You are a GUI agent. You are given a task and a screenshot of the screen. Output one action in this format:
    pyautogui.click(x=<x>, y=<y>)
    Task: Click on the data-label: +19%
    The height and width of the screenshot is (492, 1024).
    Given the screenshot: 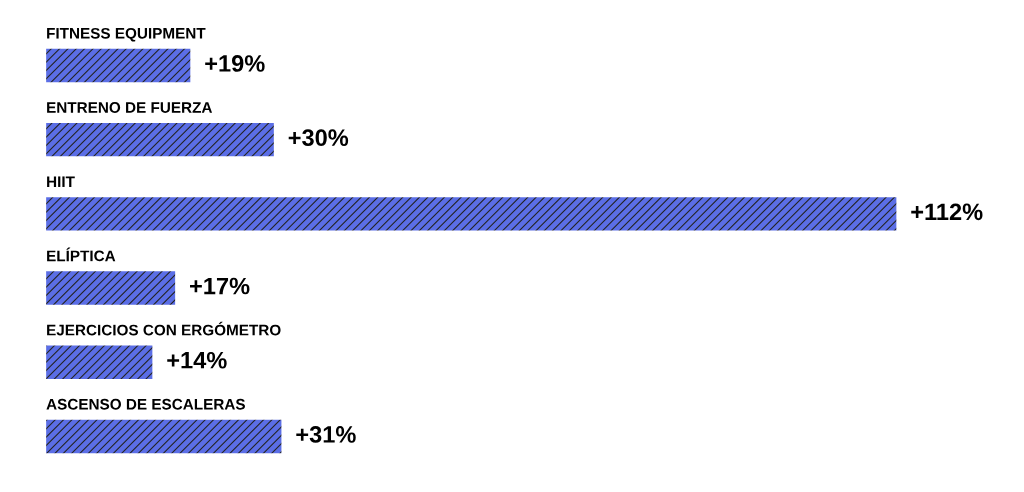 What is the action you would take?
    pyautogui.click(x=235, y=63)
    